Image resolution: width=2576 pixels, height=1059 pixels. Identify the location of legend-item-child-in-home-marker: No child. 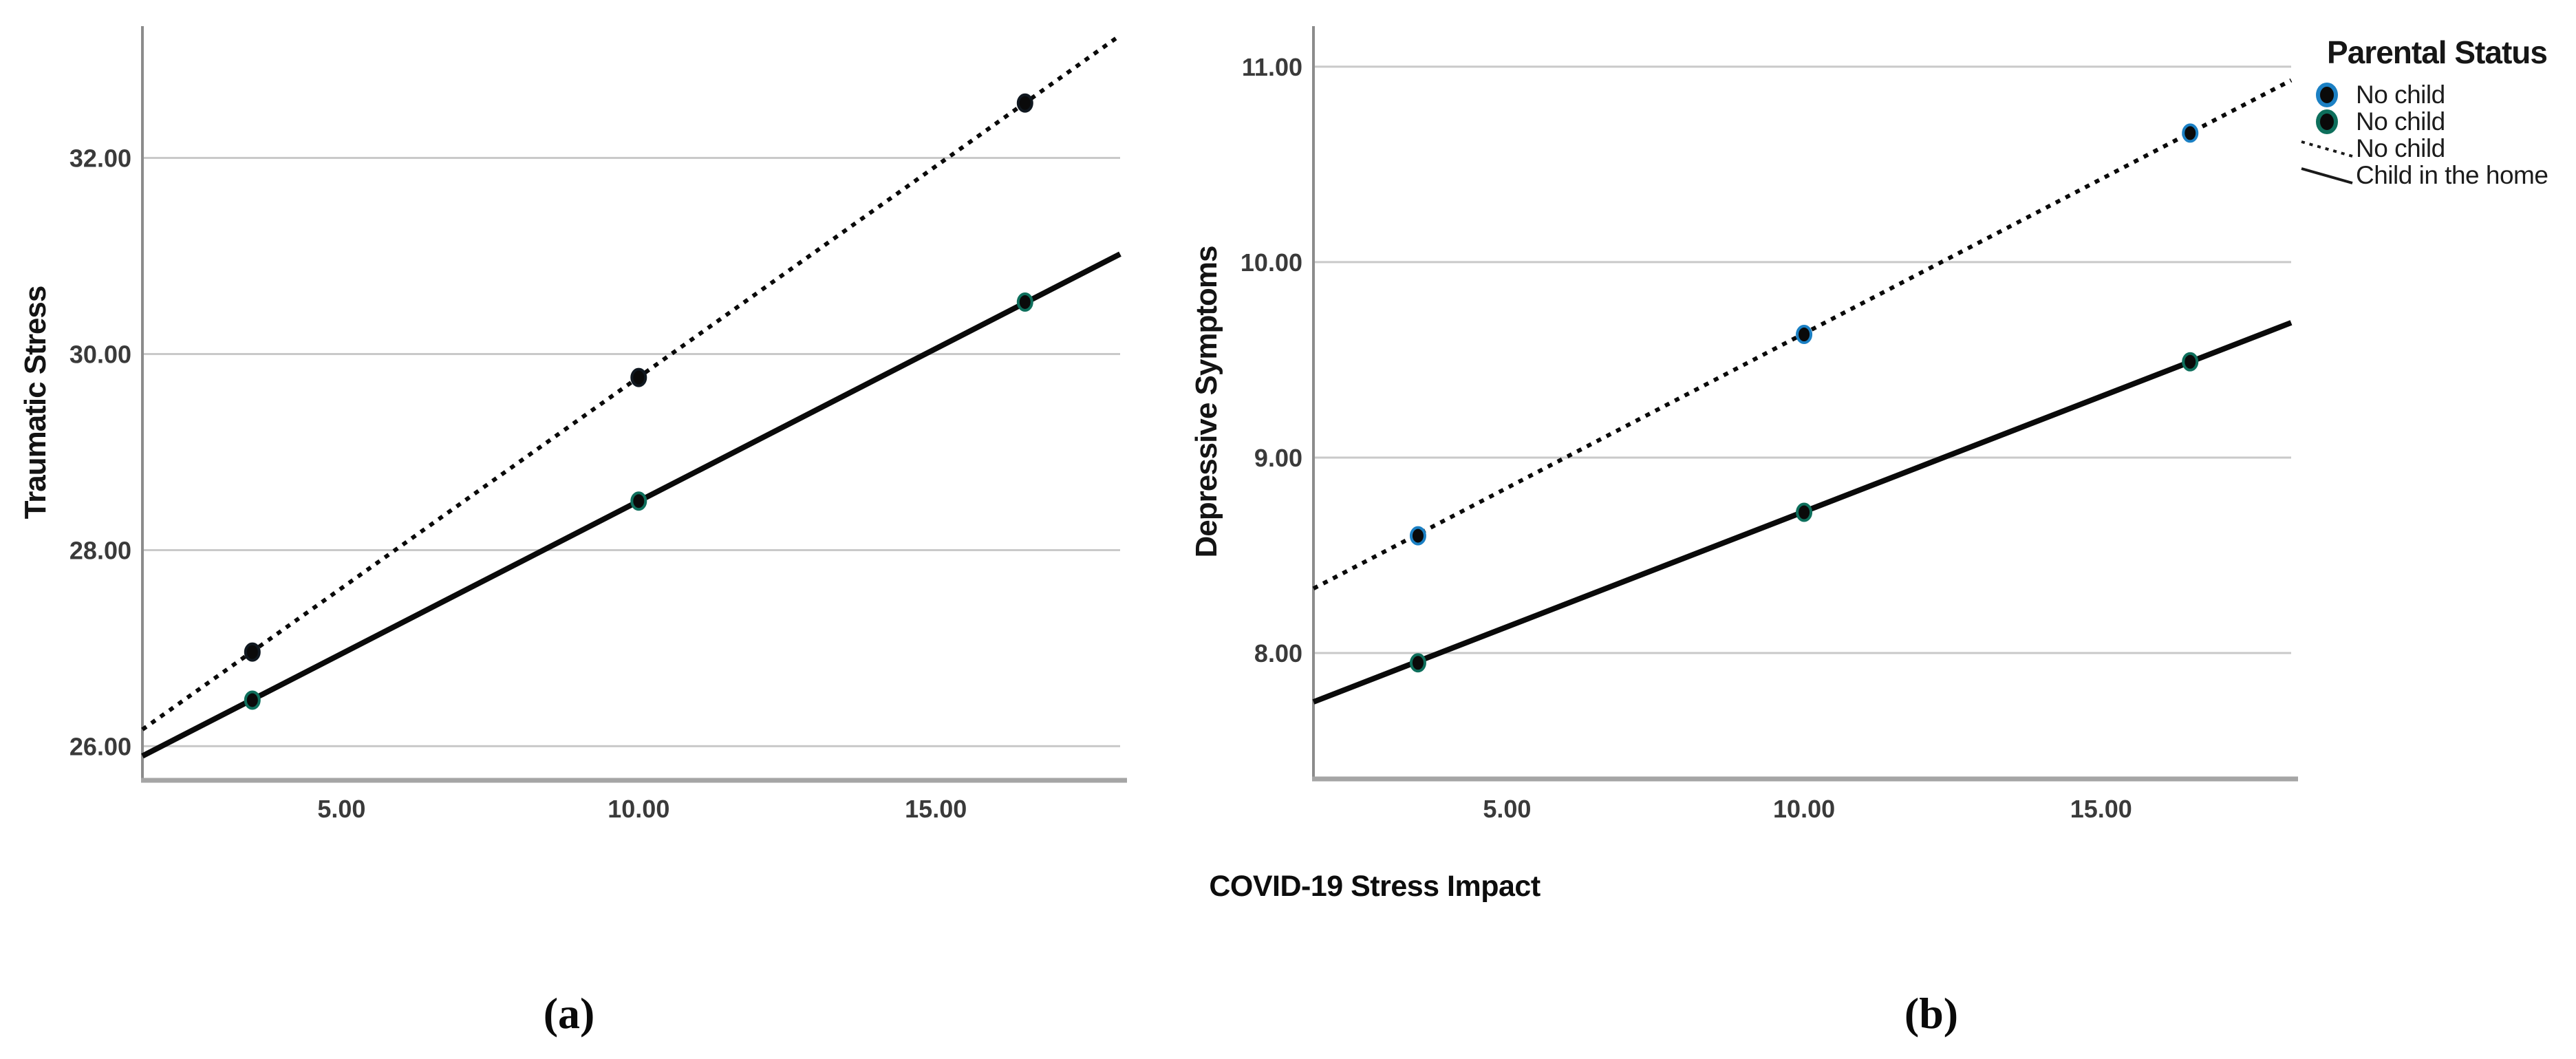
(2437, 121).